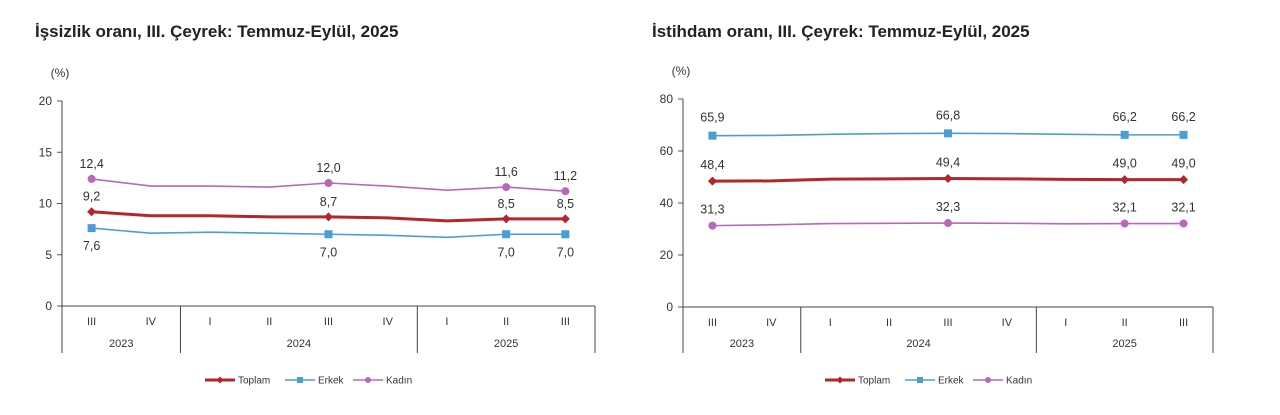  What do you see at coordinates (48, 255) in the screenshot?
I see `y-tick-label: 5` at bounding box center [48, 255].